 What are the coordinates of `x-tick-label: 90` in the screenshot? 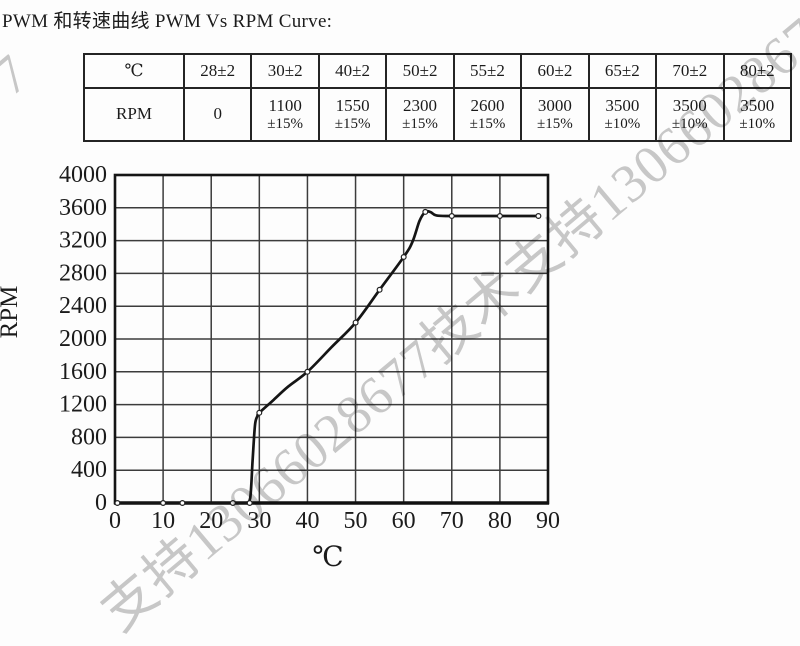 It's located at (548, 521).